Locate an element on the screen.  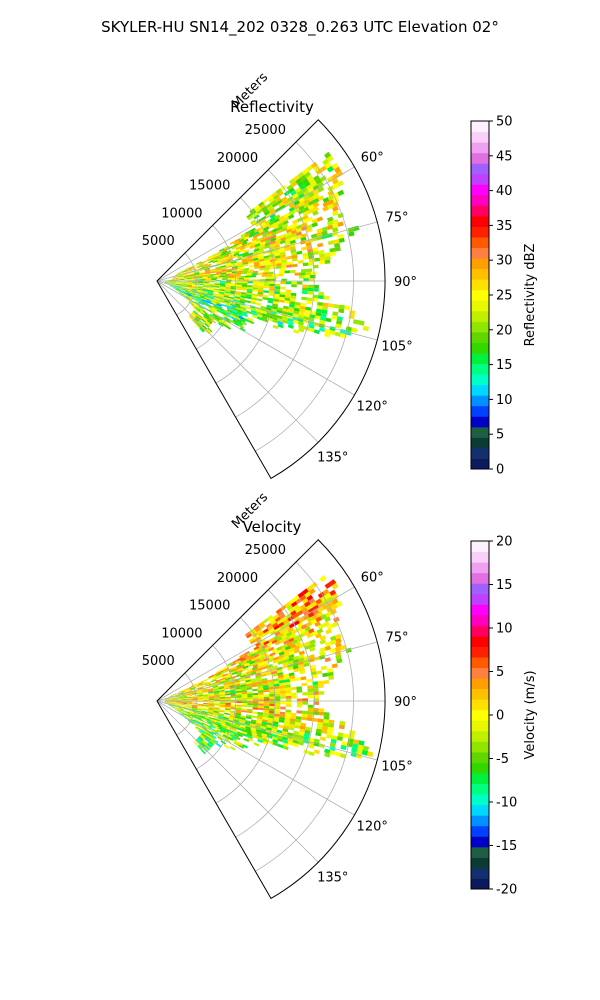
velocity-colorbar-label: Velocity (m/s) is located at coordinates (530, 714).